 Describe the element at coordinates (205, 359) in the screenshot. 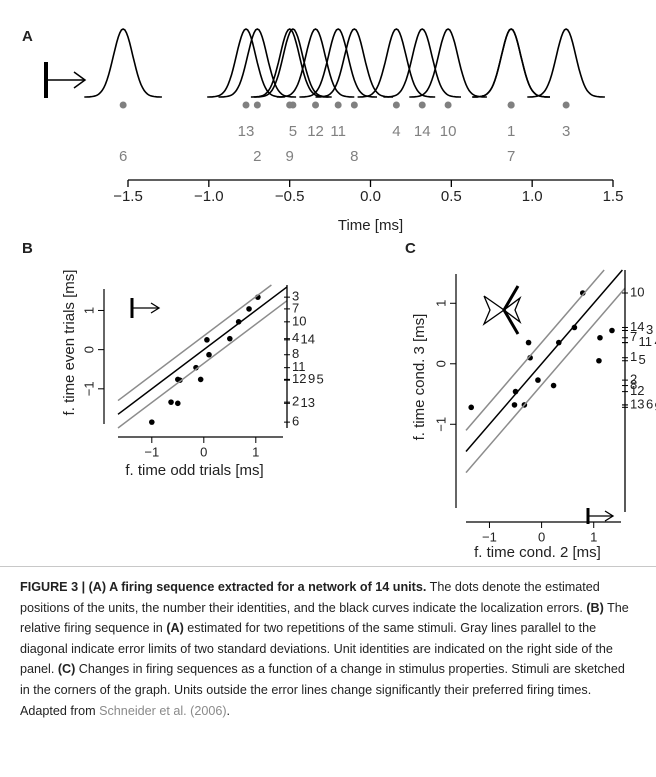

I see `plot-area` at that location.